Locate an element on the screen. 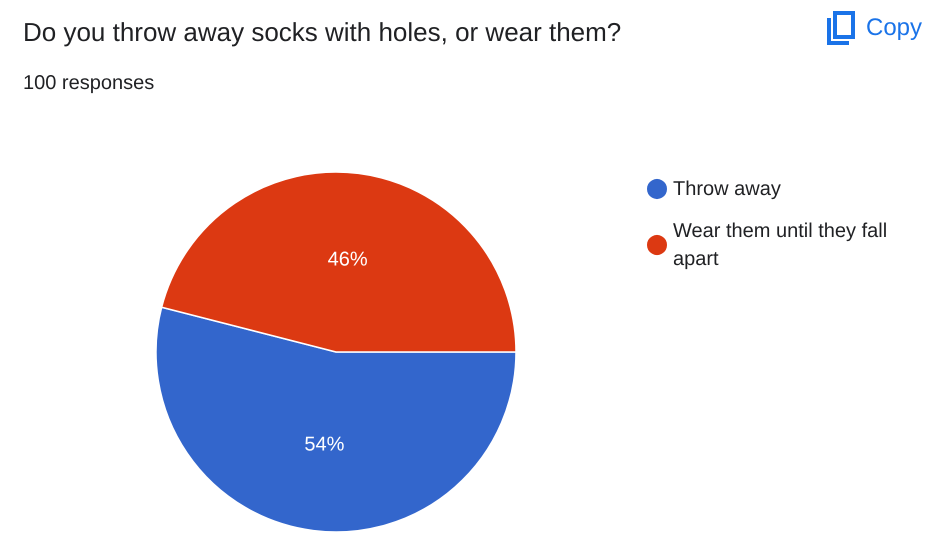 The width and height of the screenshot is (928, 556). chart-title: Do you throw away socks with holes, or wear them? is located at coordinates (322, 32).